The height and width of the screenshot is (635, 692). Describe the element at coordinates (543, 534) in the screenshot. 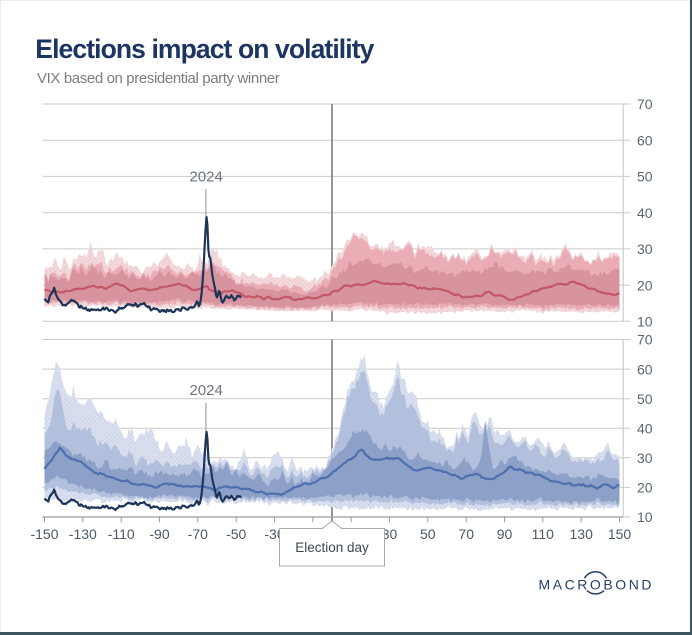

I see `svg-text: 110` at that location.